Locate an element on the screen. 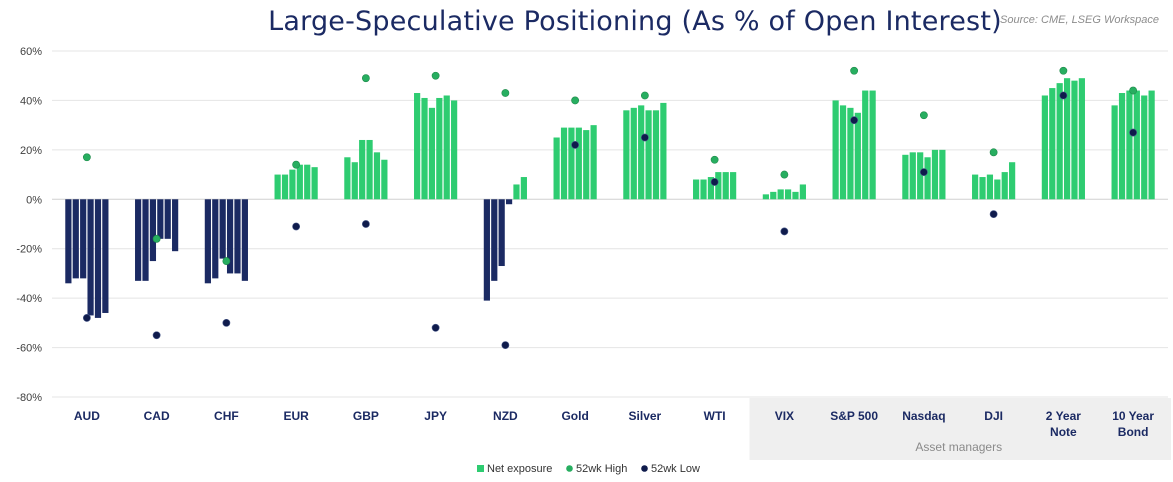 The height and width of the screenshot is (482, 1173). legend-label: Net exposure is located at coordinates (519, 469).